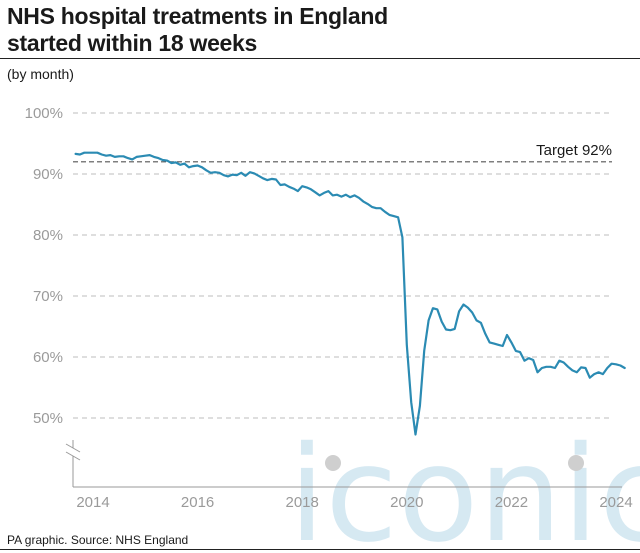 This screenshot has height=553, width=640. Describe the element at coordinates (197, 16) in the screenshot. I see `chart-title-line-1: NHS hospital treatments in England` at that location.